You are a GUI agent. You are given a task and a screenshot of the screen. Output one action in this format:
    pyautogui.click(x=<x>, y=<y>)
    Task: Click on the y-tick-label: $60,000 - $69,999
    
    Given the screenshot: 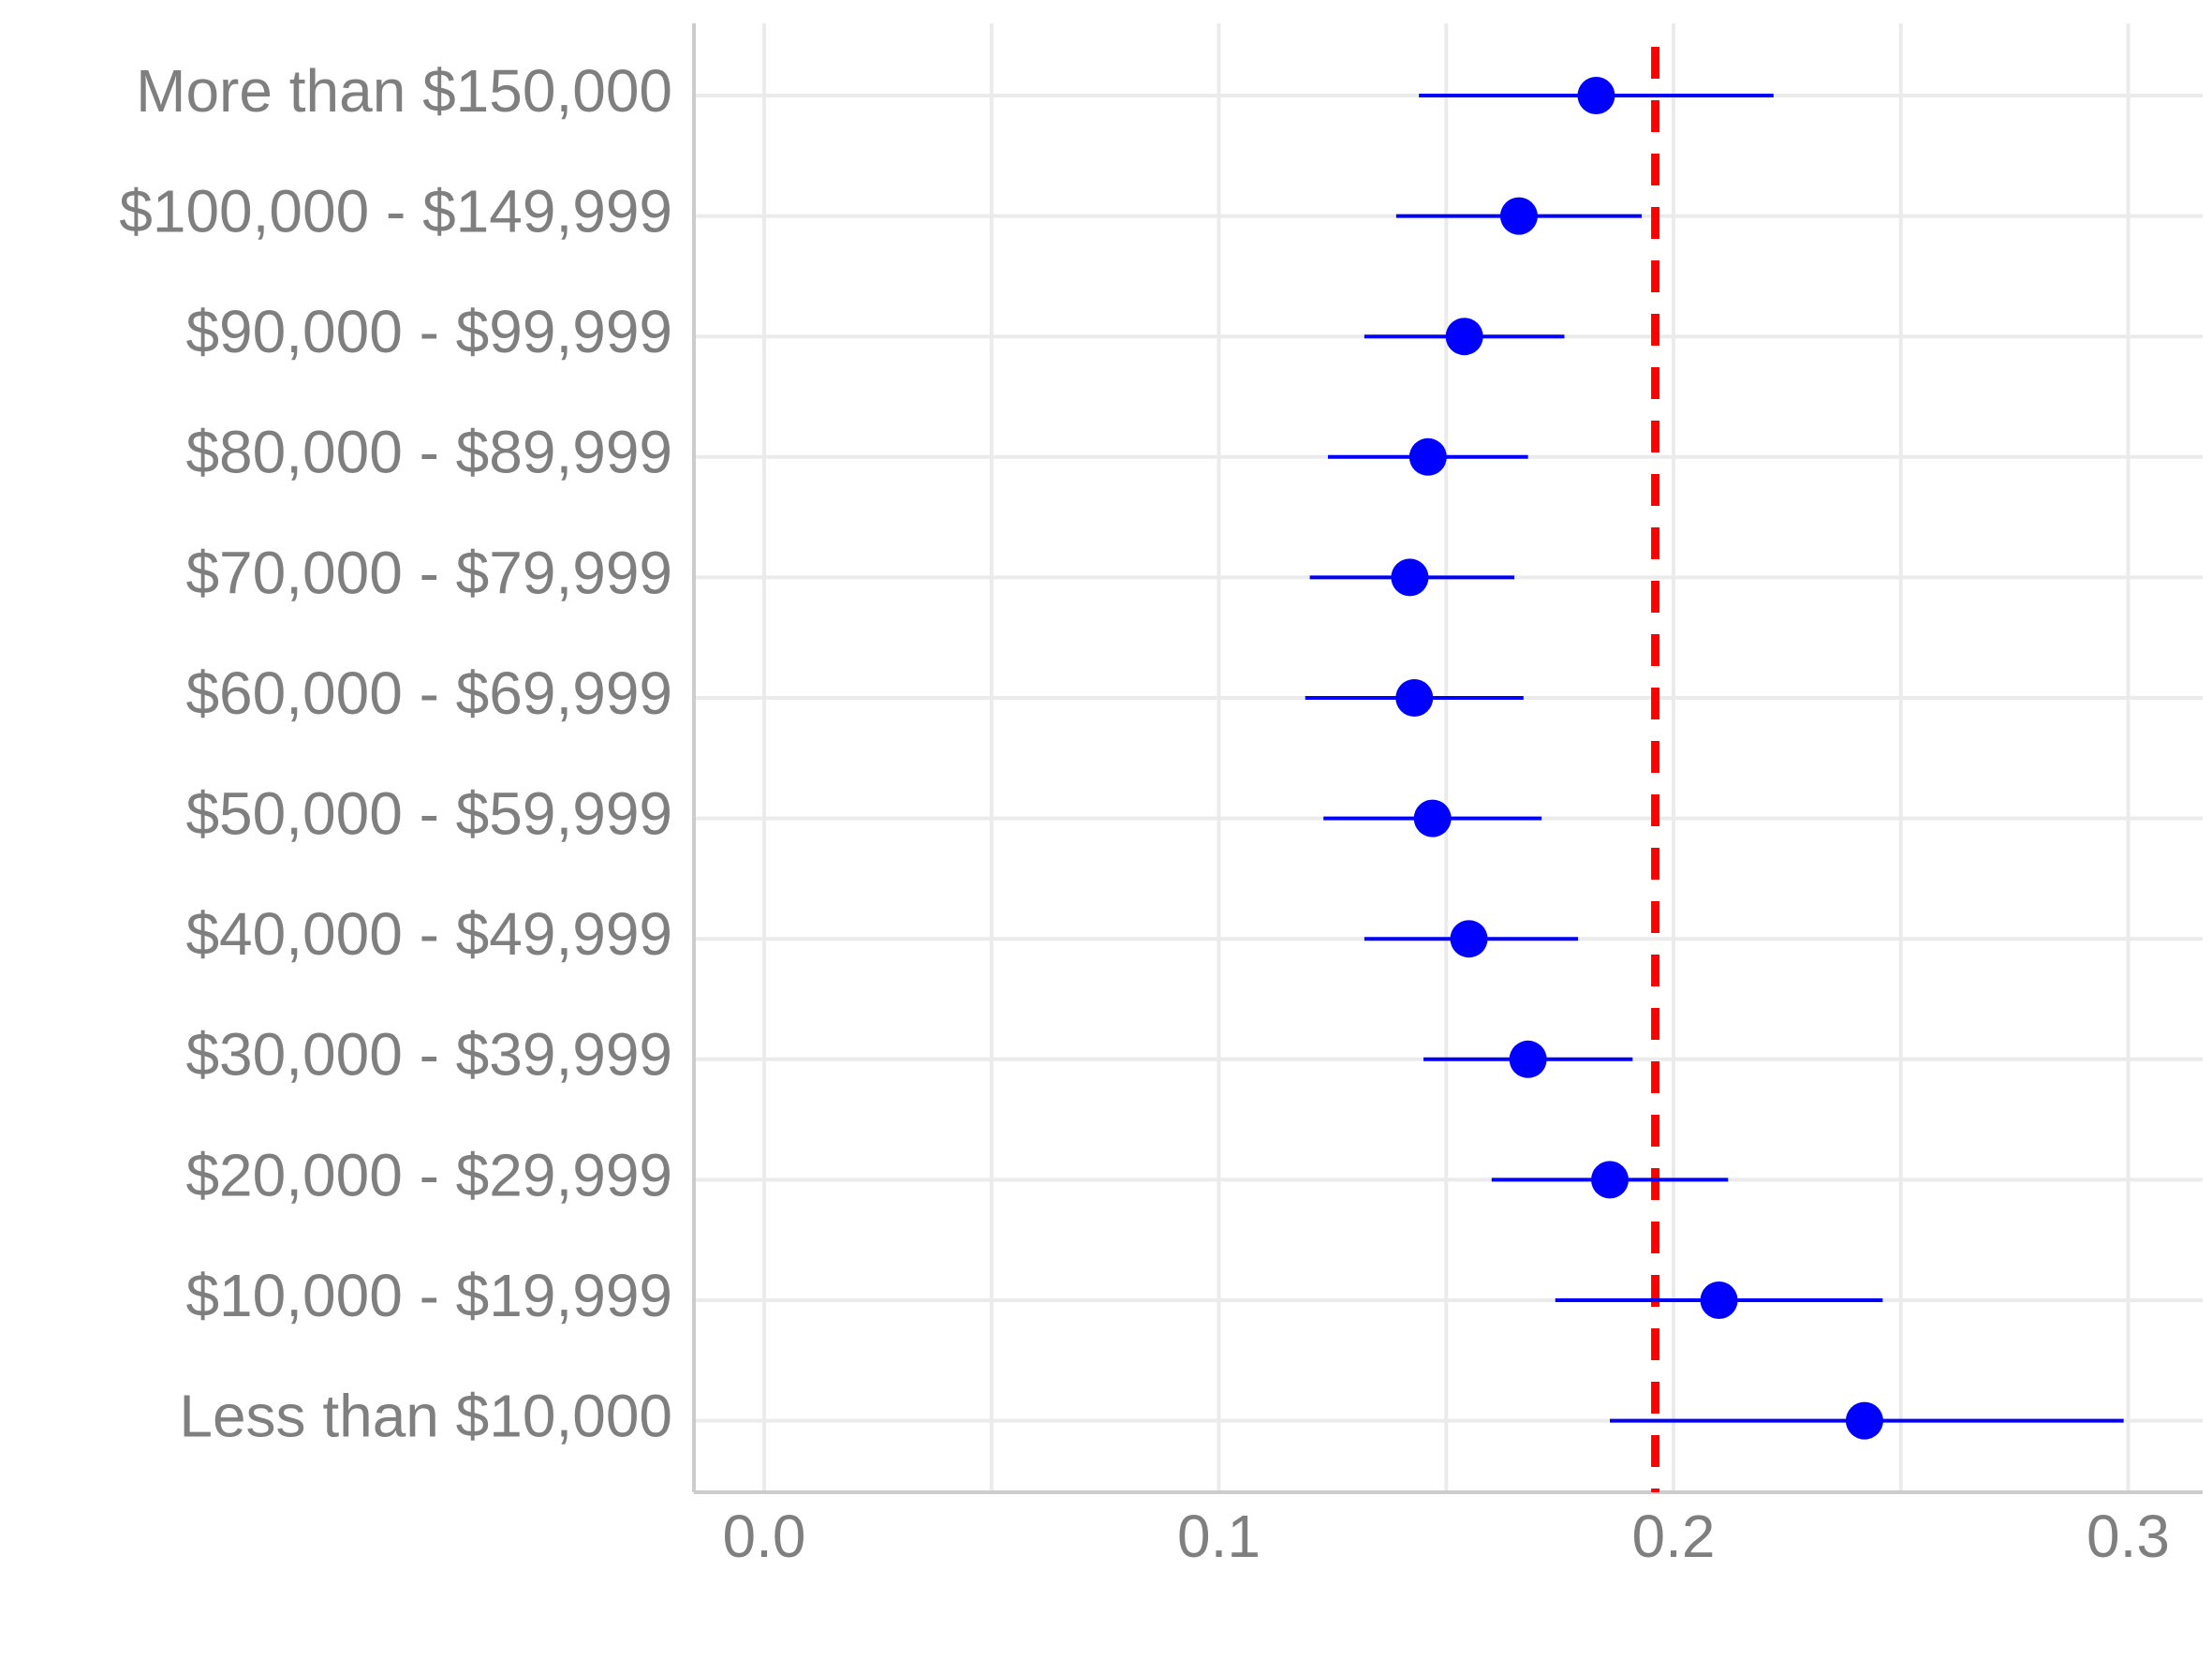 What is the action you would take?
    pyautogui.click(x=429, y=693)
    